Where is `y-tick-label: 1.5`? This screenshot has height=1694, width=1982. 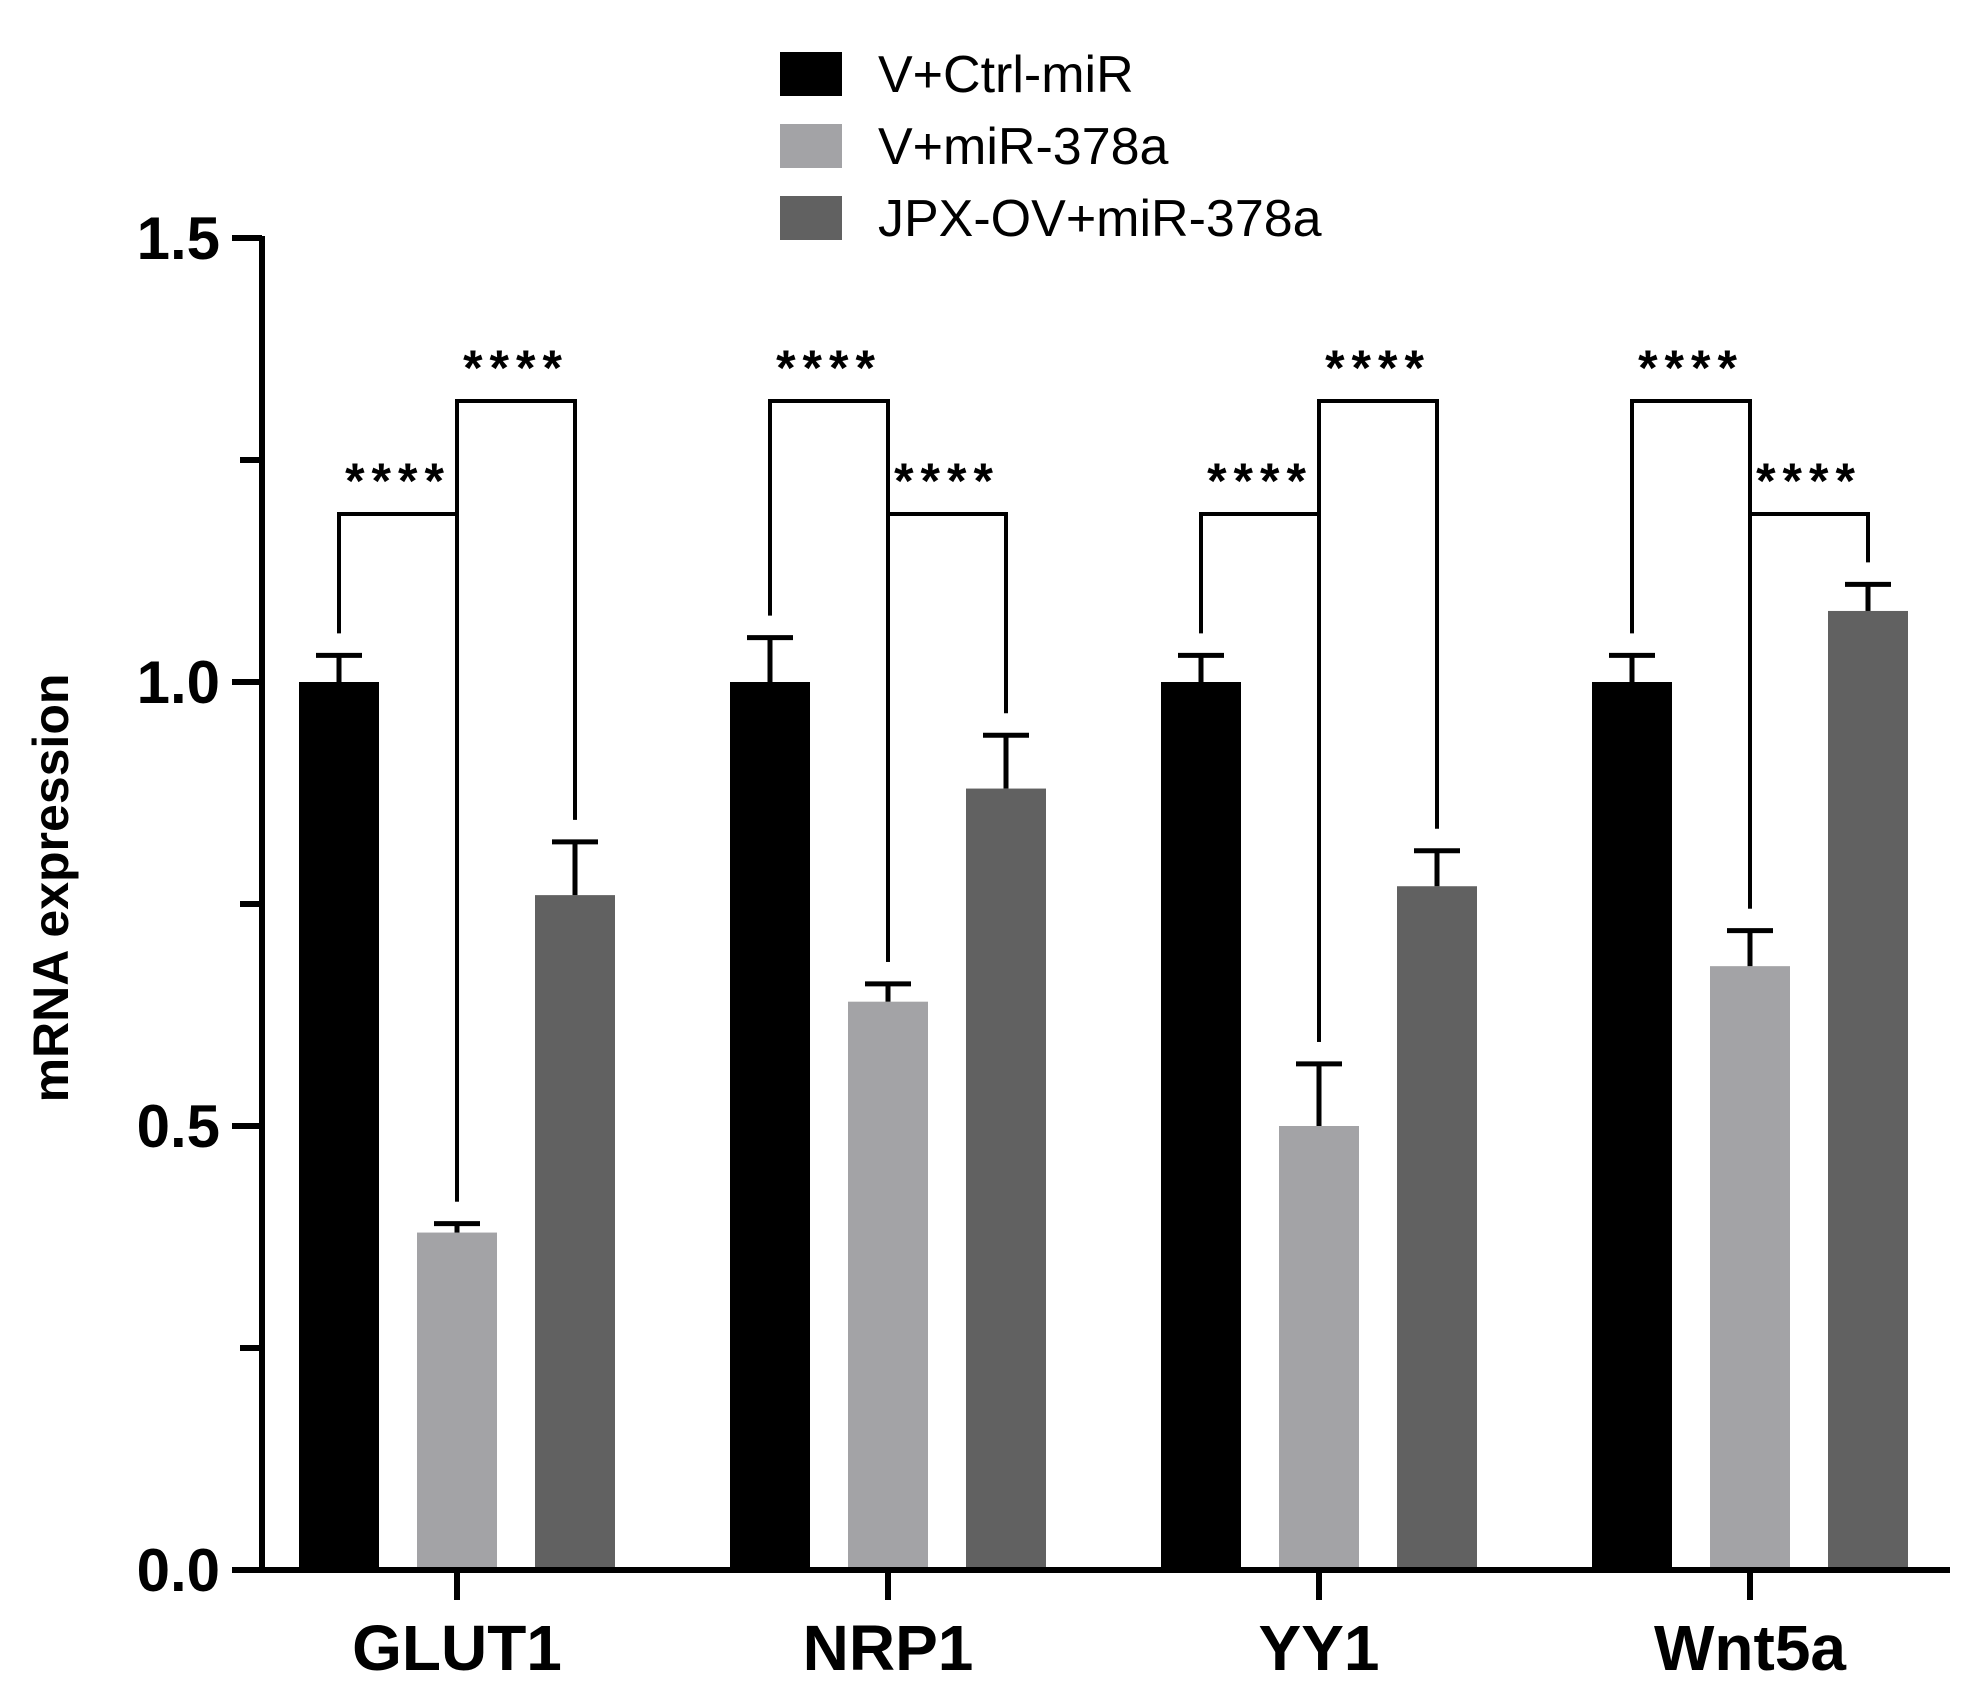 y-tick-label: 1.5 is located at coordinates (178, 238).